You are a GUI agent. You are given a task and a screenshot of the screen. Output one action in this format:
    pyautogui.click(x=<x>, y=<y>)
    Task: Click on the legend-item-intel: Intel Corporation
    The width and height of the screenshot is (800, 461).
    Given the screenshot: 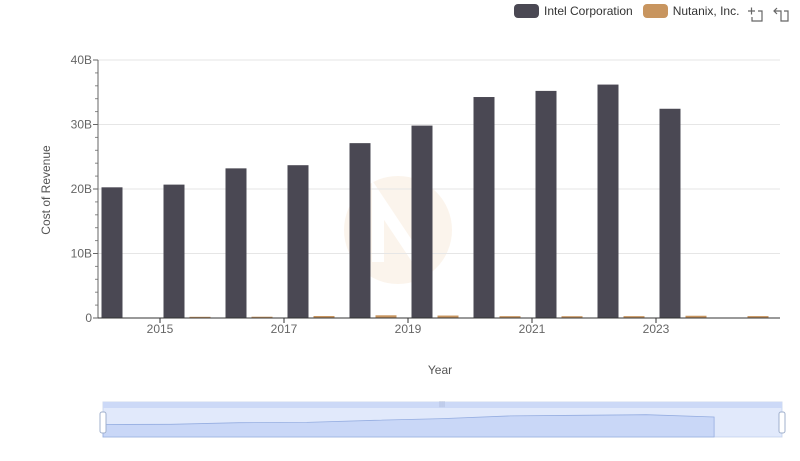 What is the action you would take?
    pyautogui.click(x=573, y=11)
    